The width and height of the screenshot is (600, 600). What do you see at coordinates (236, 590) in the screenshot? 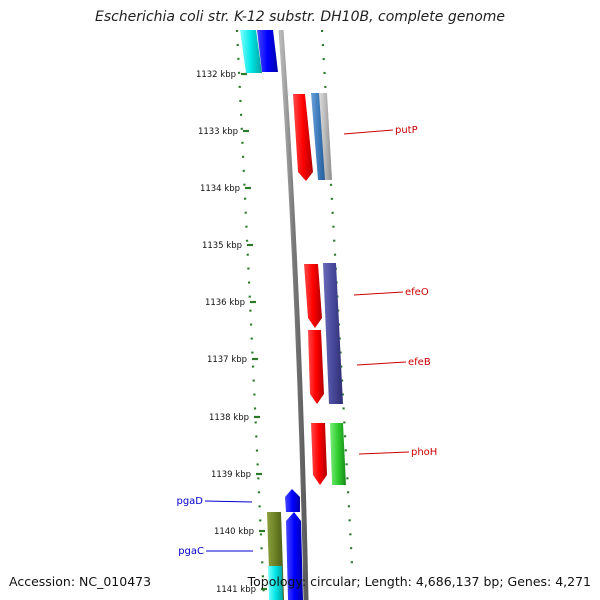
I see `tick-label: 1141 kbp` at bounding box center [236, 590].